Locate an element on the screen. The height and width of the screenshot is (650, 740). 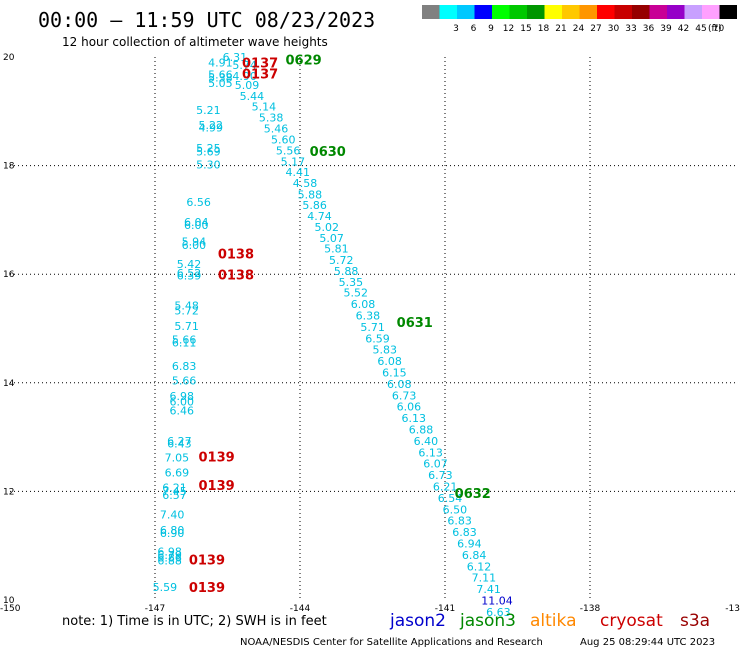
mission-legend: jason2 jason3 altika cryosat s3a is located at coordinates (549, 621).